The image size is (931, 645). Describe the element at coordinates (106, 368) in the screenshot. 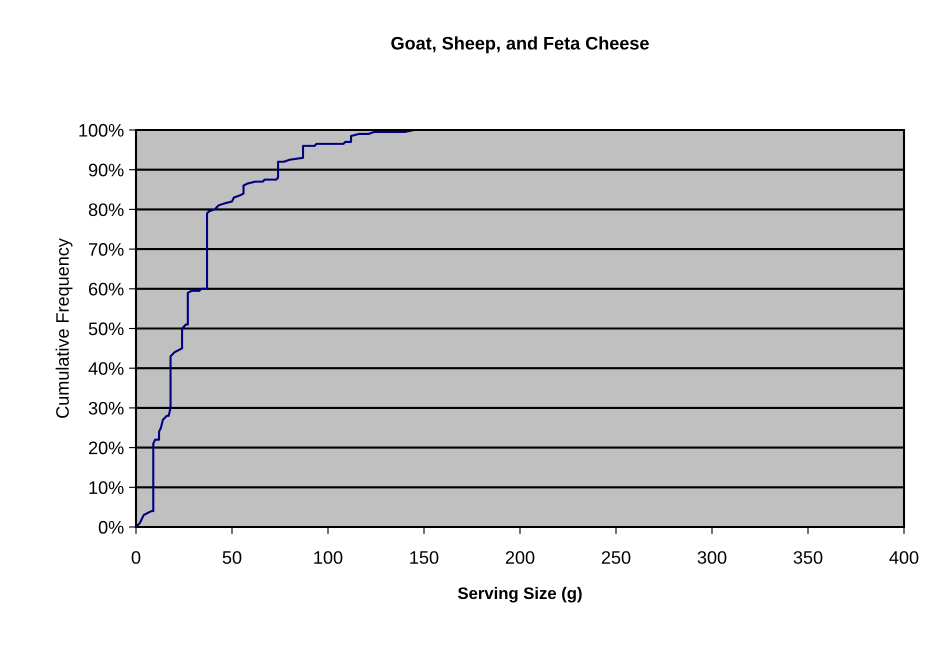

I see `y-tick-label: 40%` at that location.